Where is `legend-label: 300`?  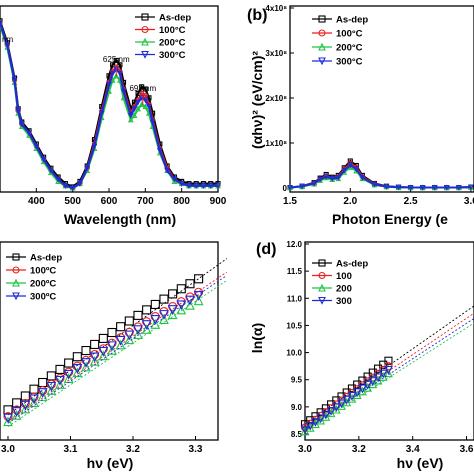
legend-label: 300 is located at coordinates (344, 301).